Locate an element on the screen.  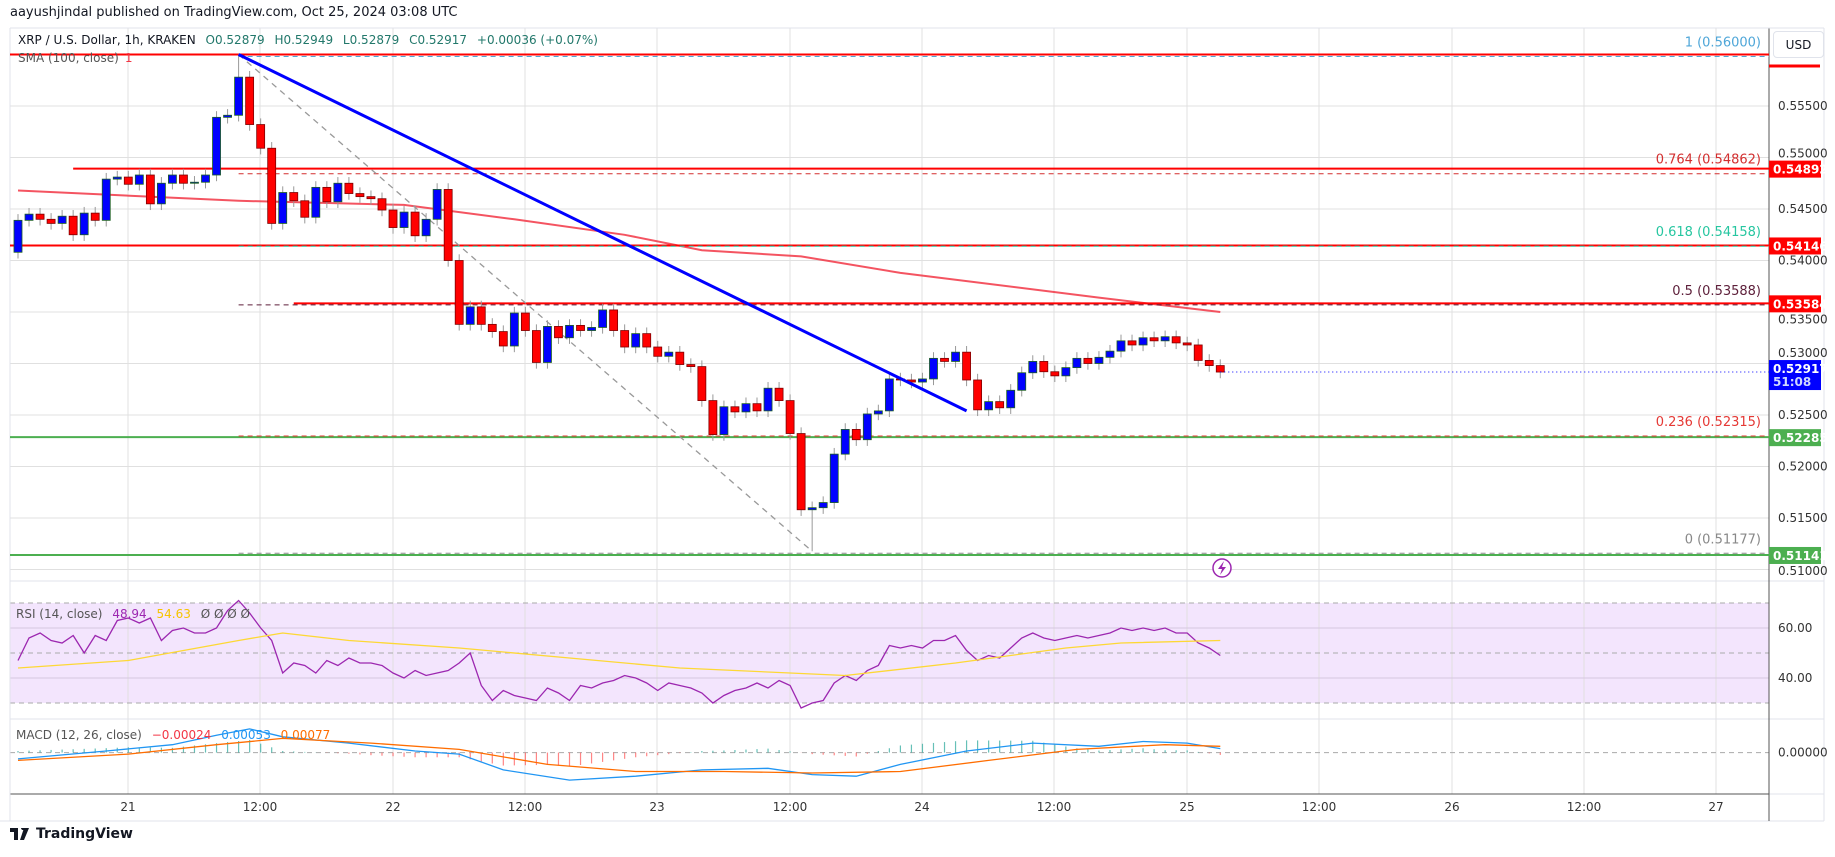
currency-button: USD is located at coordinates (1798, 44).